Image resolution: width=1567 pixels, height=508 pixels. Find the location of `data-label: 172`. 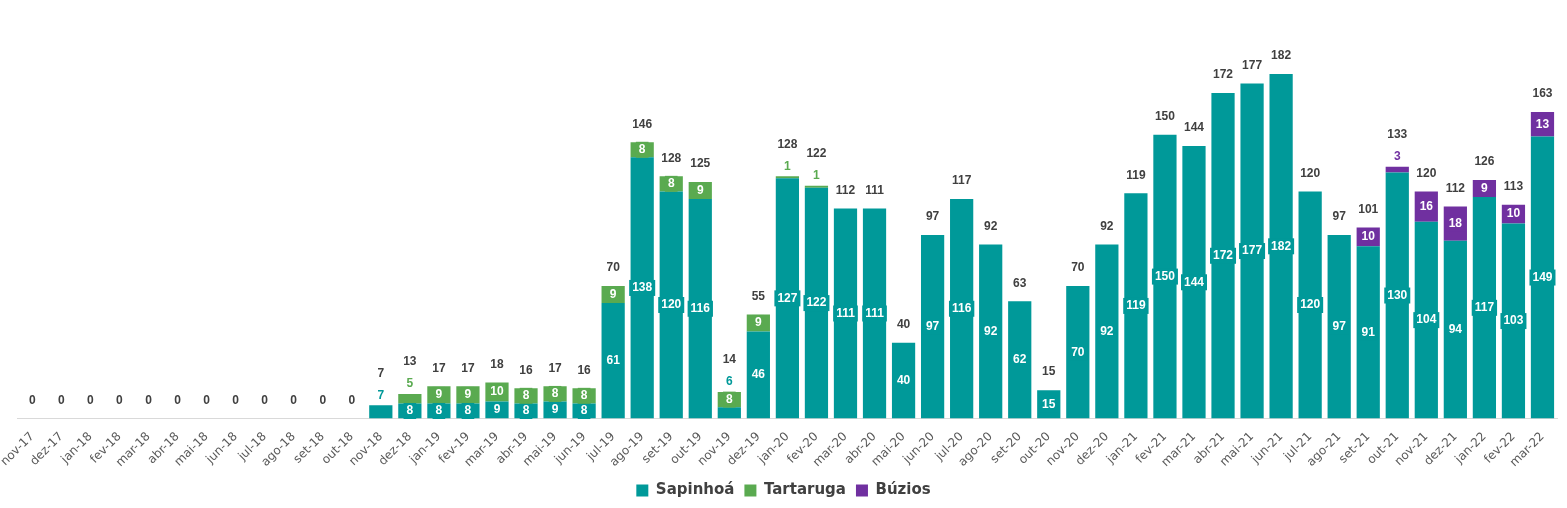

data-label: 172 is located at coordinates (1223, 255).